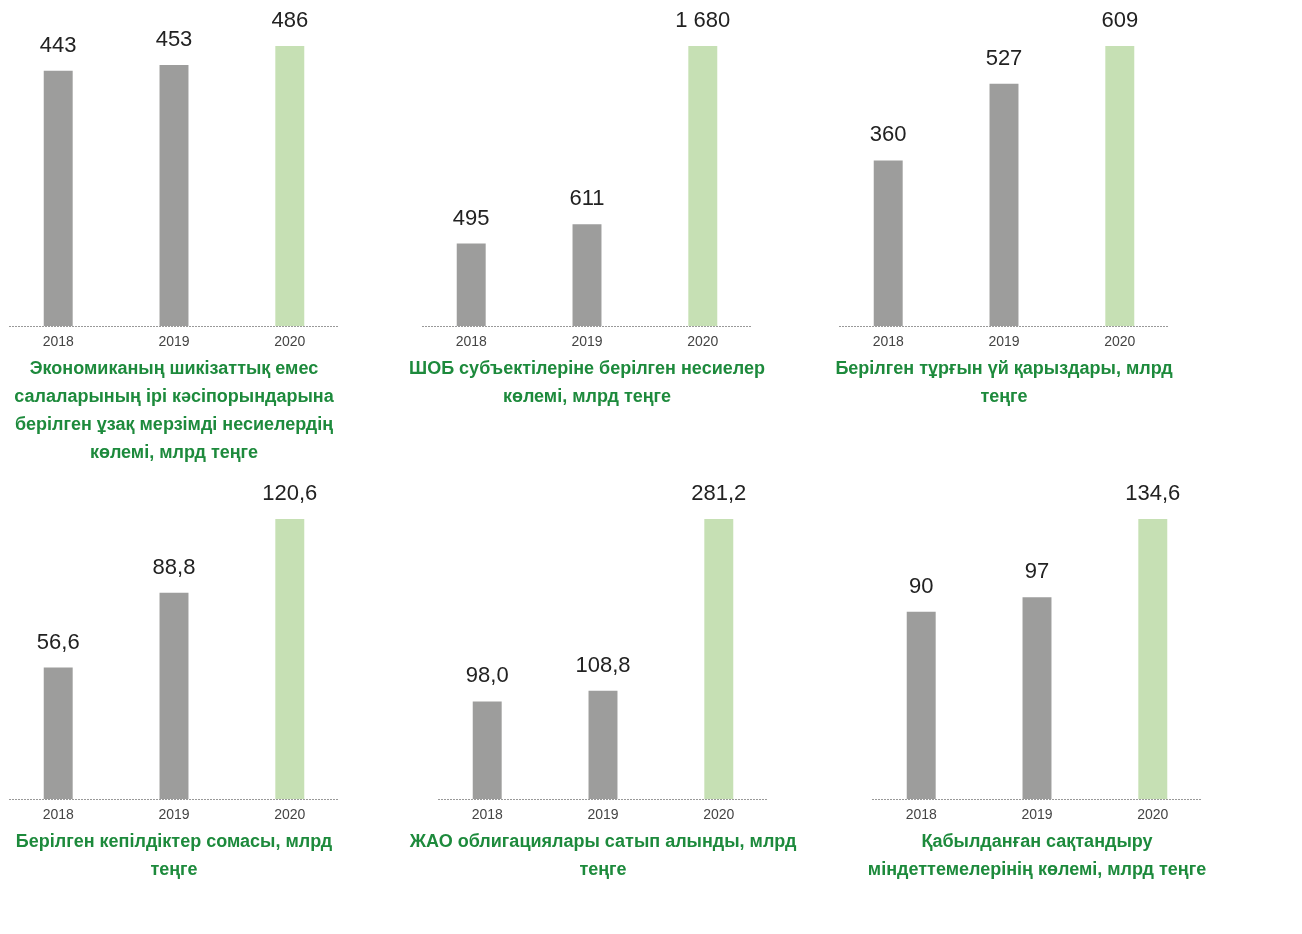  What do you see at coordinates (587, 382) in the screenshot?
I see `text: ШОБ субъектілеріне берілген несиелер көлемі, млрд теңге` at bounding box center [587, 382].